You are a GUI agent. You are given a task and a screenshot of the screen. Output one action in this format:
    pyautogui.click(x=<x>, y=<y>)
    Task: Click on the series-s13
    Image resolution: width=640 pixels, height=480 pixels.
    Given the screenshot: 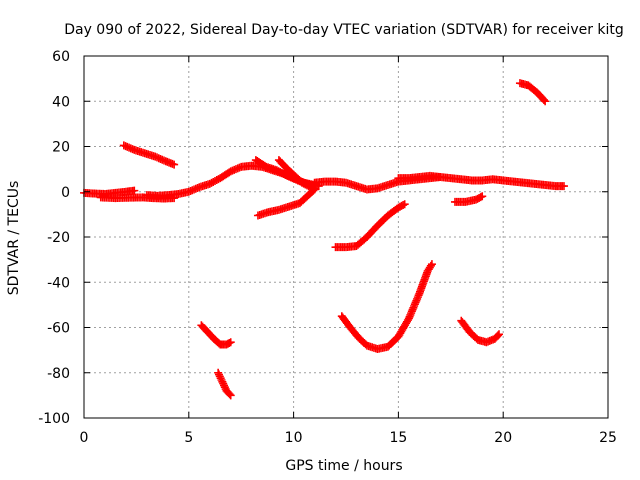 What is the action you would take?
    pyautogui.click(x=216, y=335)
    